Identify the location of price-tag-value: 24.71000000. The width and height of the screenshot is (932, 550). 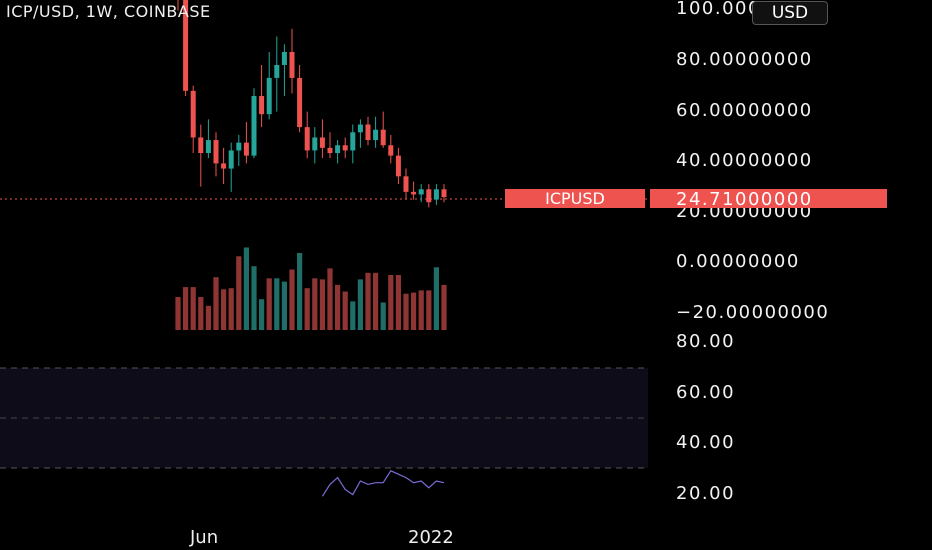
(744, 199).